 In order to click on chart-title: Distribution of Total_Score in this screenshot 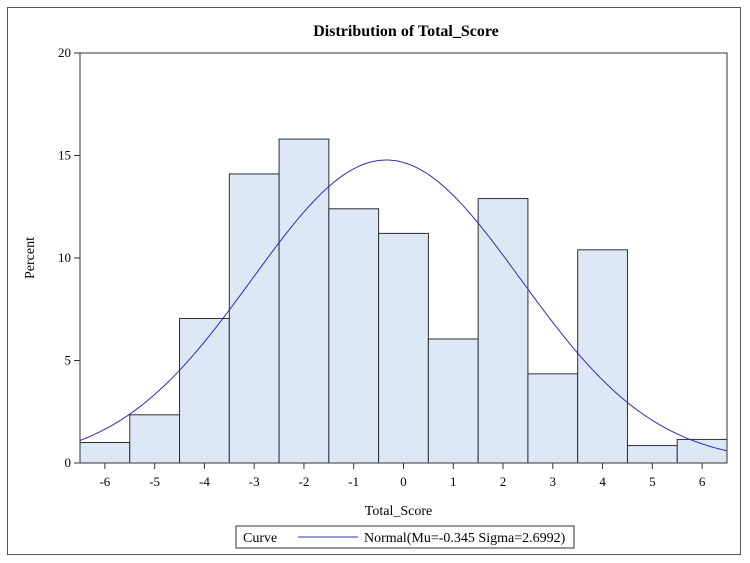, I will do `click(406, 31)`.